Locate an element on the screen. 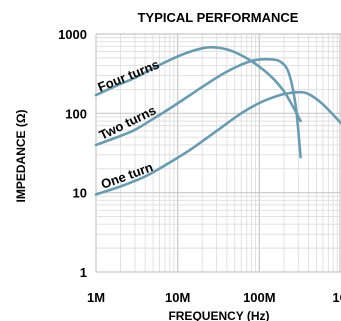  x-tick-label: 100M is located at coordinates (259, 297).